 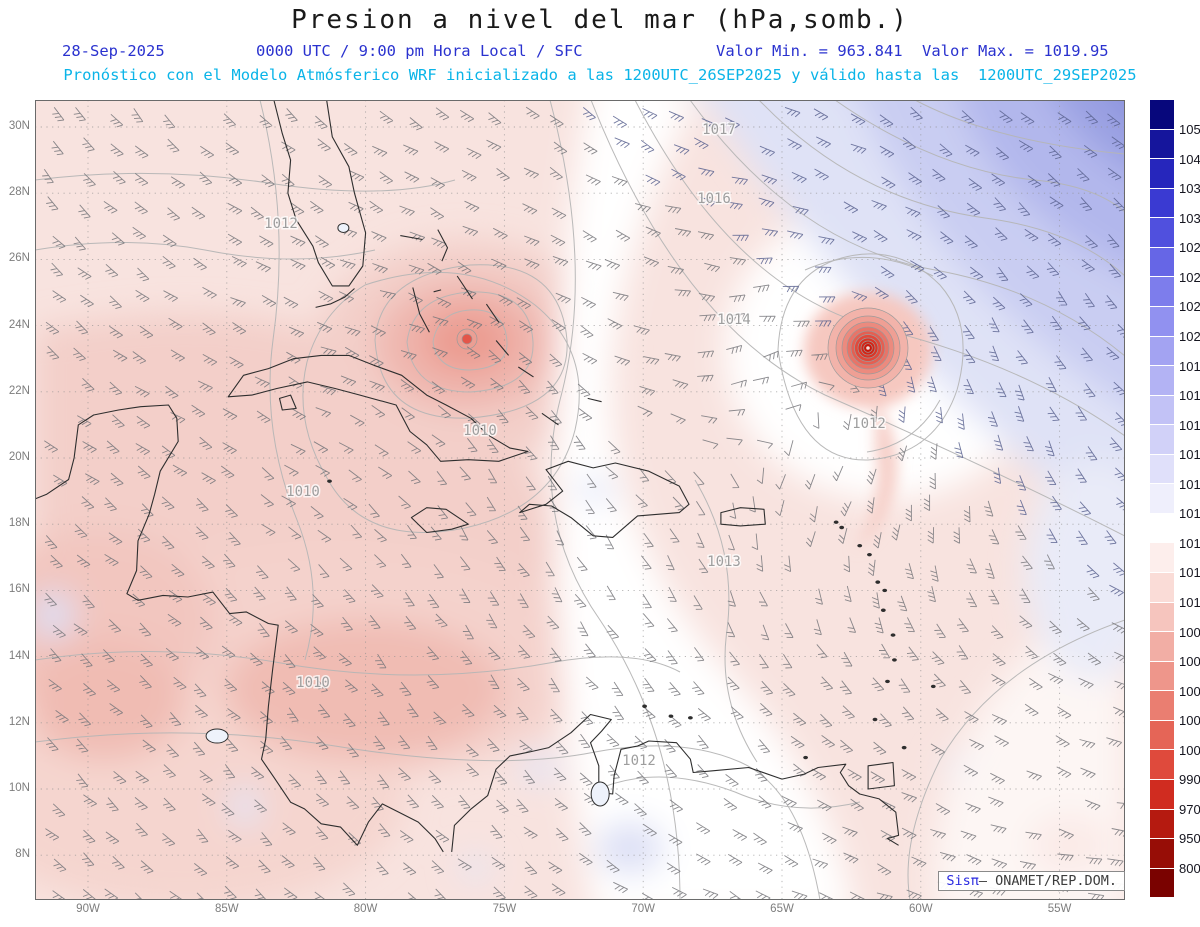 What do you see at coordinates (19, 721) in the screenshot?
I see `lat-label: 12N` at bounding box center [19, 721].